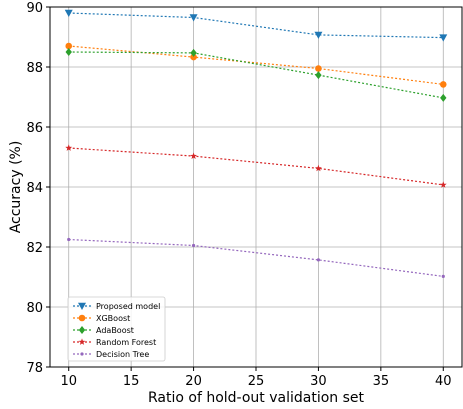 This screenshot has height=409, width=463. What do you see at coordinates (128, 306) in the screenshot?
I see `legend-entry: Proposed model` at bounding box center [128, 306].